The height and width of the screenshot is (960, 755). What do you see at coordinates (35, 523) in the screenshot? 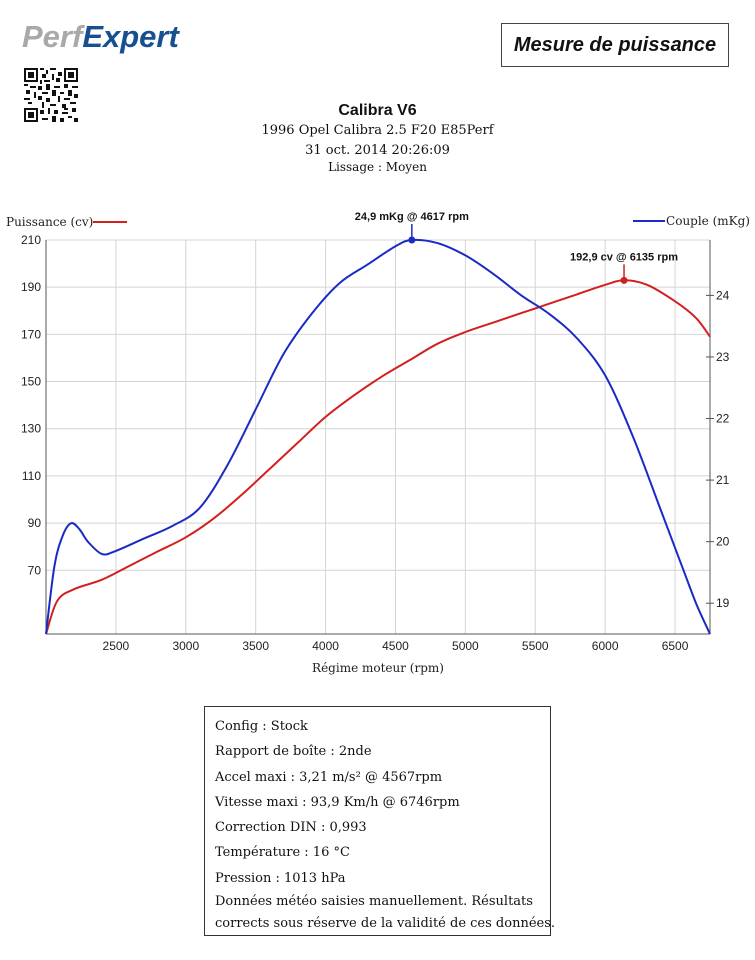
I see `y-left-tick-label: 90` at bounding box center [35, 523].